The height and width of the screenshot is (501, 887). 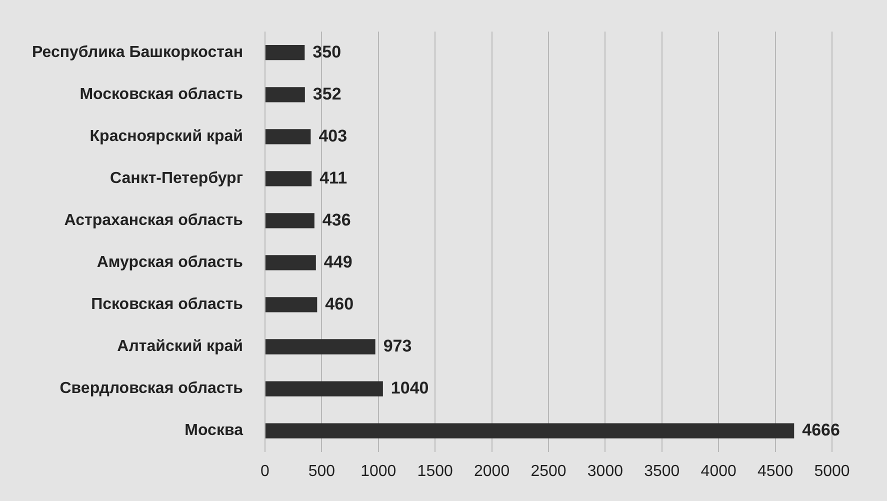 I want to click on data-label: 436, so click(x=336, y=220).